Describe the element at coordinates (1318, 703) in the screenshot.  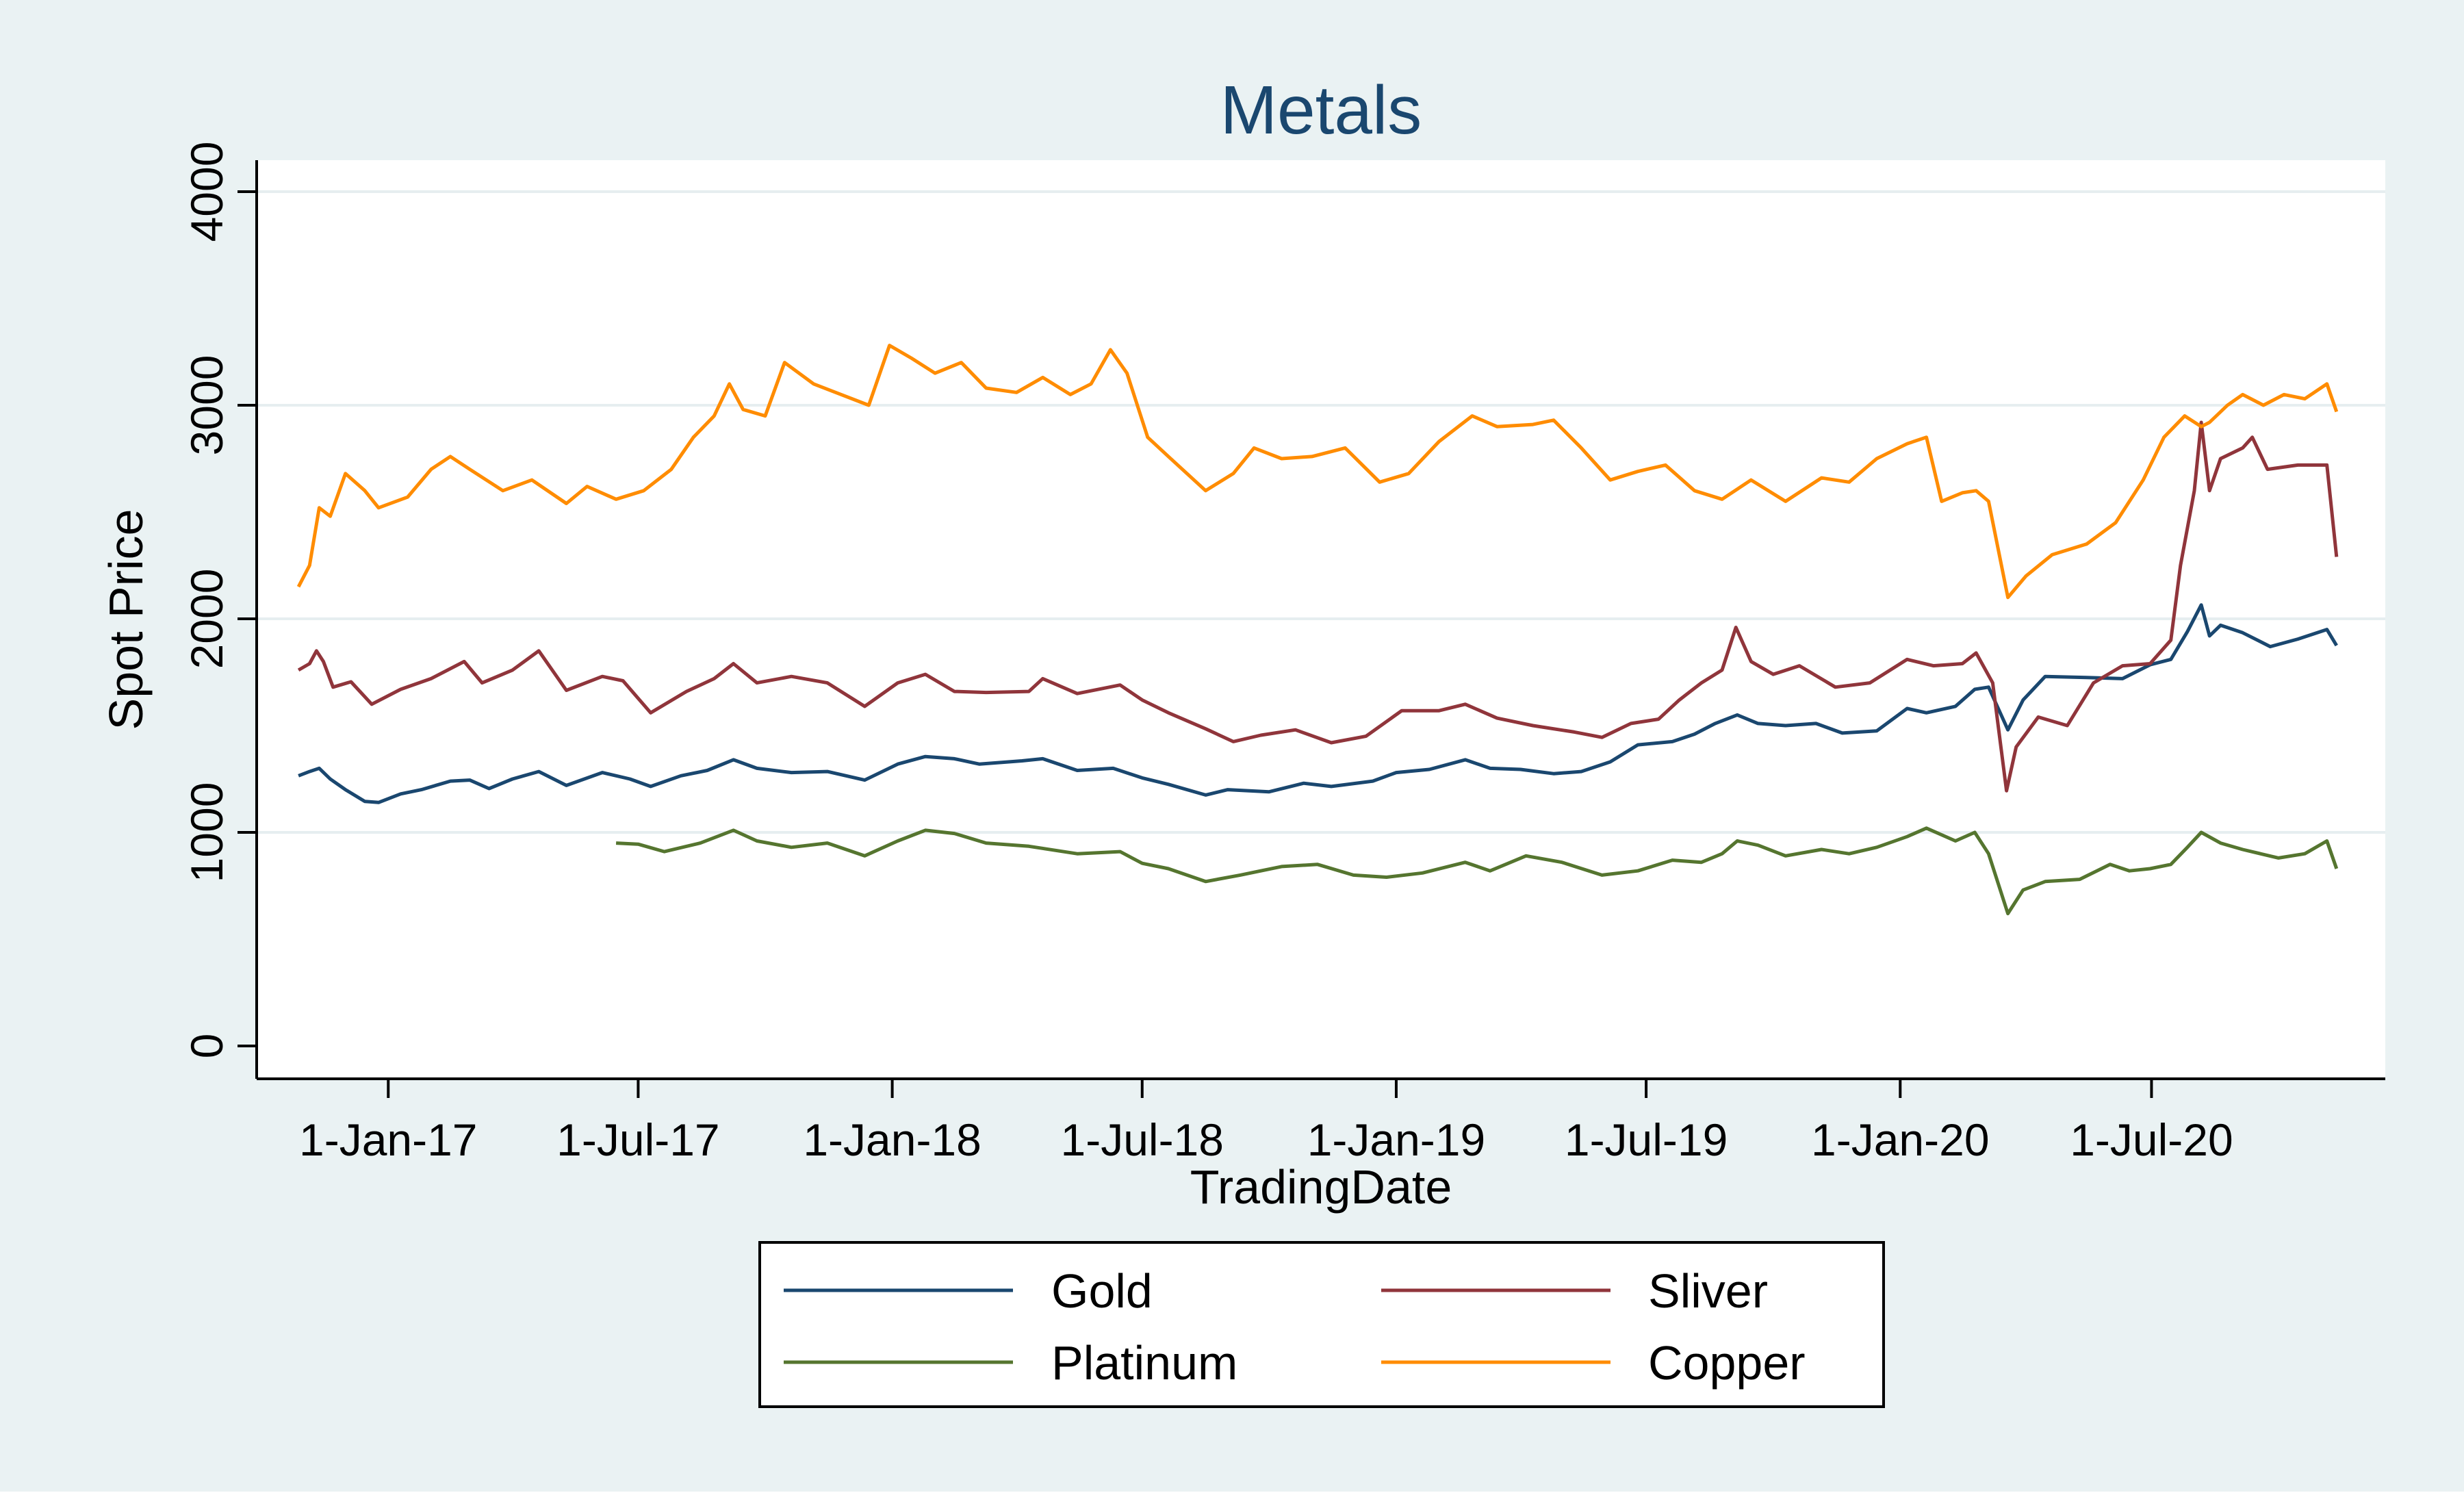
I see `series-line-gold` at that location.